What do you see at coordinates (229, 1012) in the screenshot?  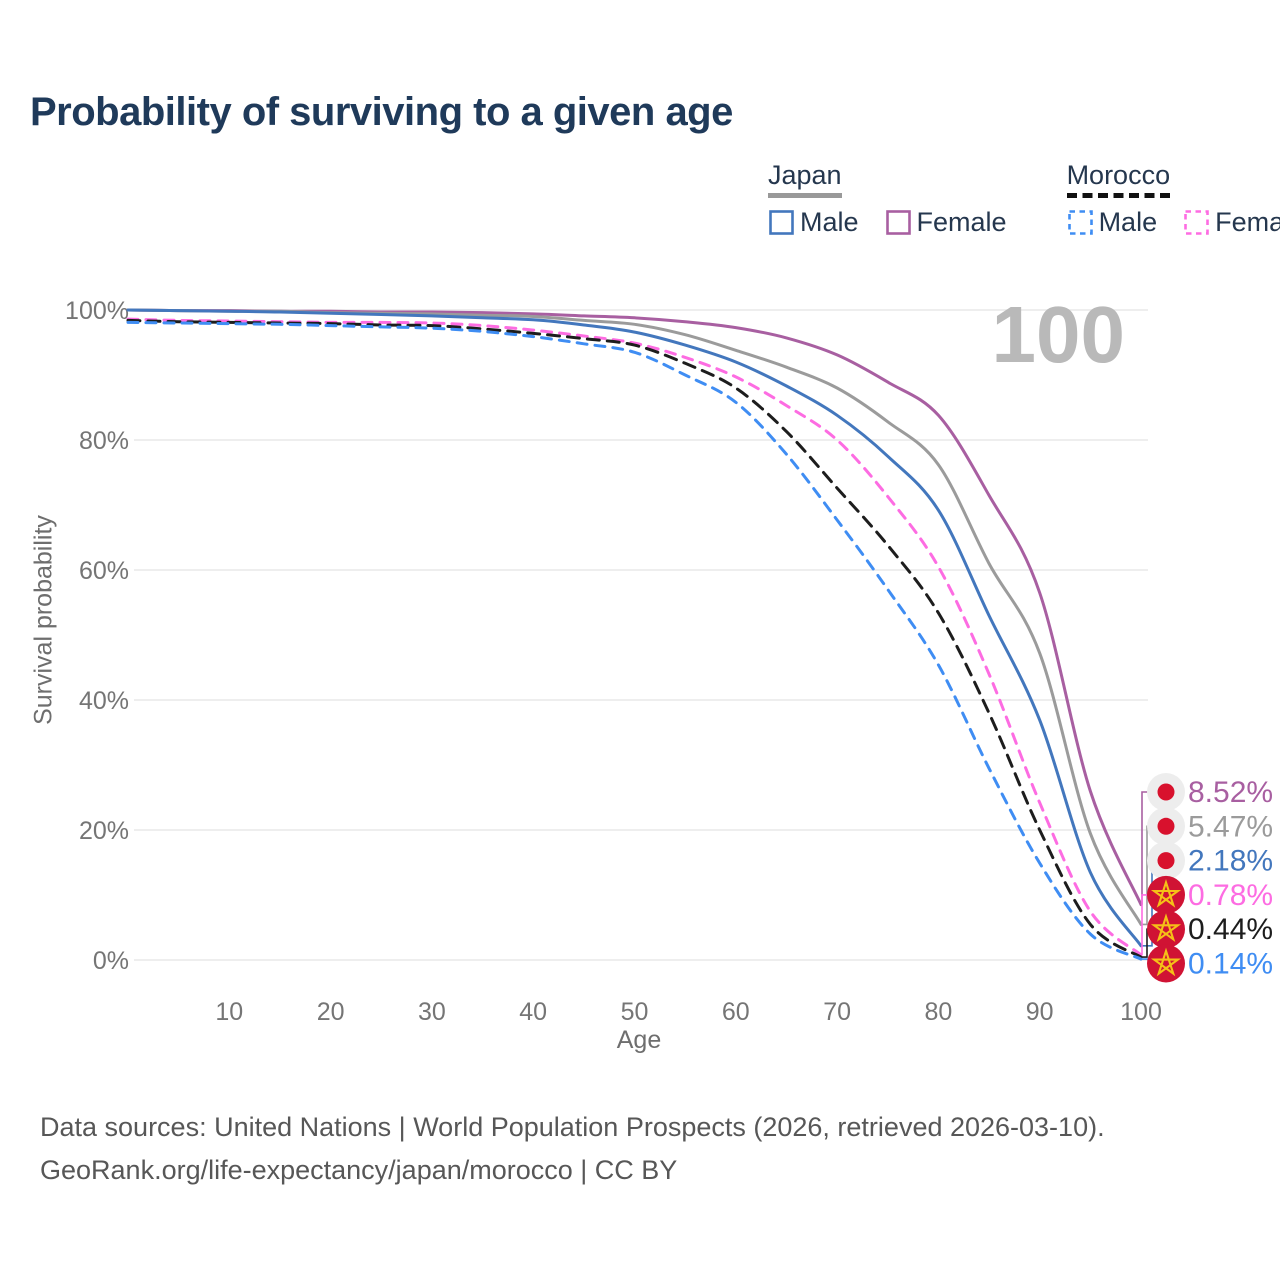 I see `x-tick-label: 10` at bounding box center [229, 1012].